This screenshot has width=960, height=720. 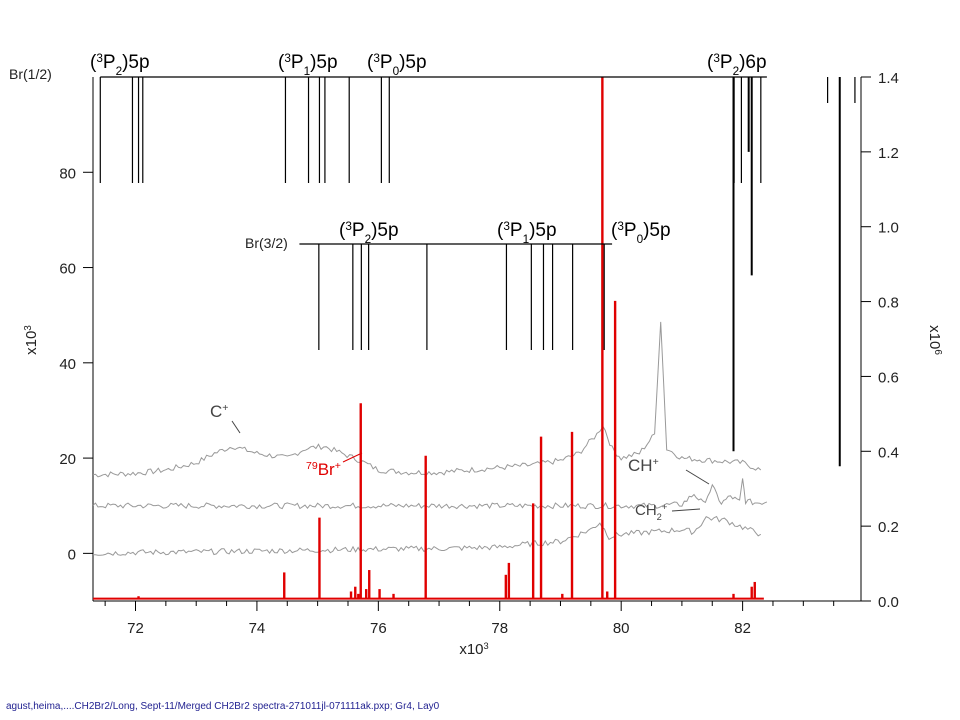 I want to click on right-tick-label: 0.2, so click(x=888, y=527).